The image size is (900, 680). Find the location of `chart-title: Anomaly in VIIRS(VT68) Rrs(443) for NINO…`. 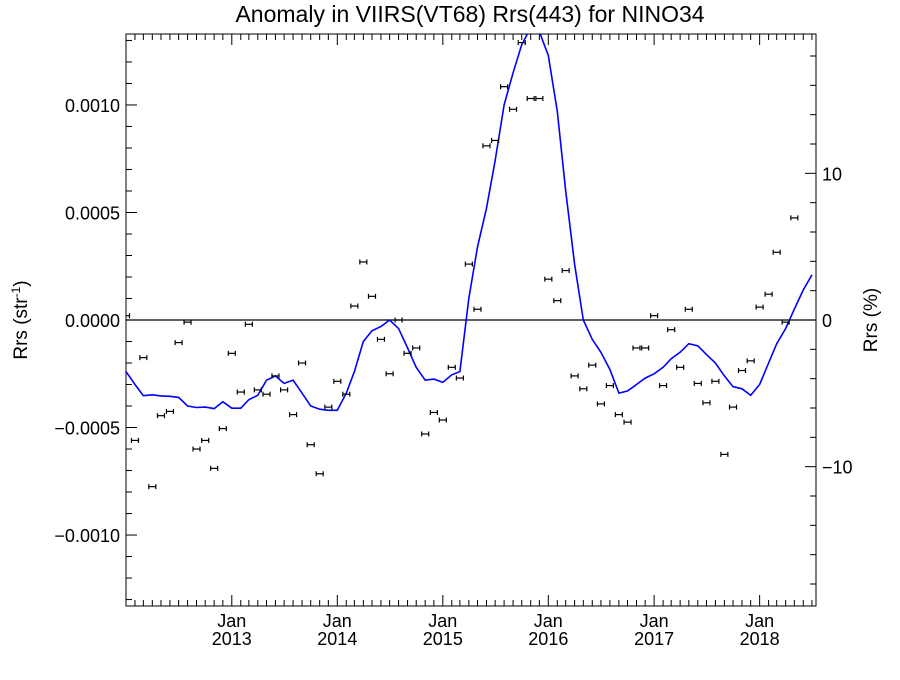

chart-title: Anomaly in VIIRS(VT68) Rrs(443) for NINO… is located at coordinates (469, 14).